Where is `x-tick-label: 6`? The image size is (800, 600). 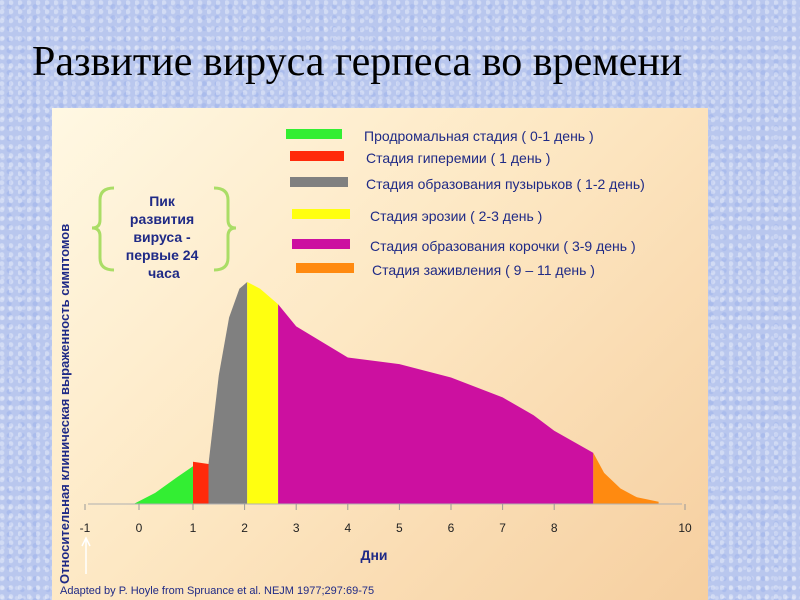 x-tick-label: 6 is located at coordinates (451, 528).